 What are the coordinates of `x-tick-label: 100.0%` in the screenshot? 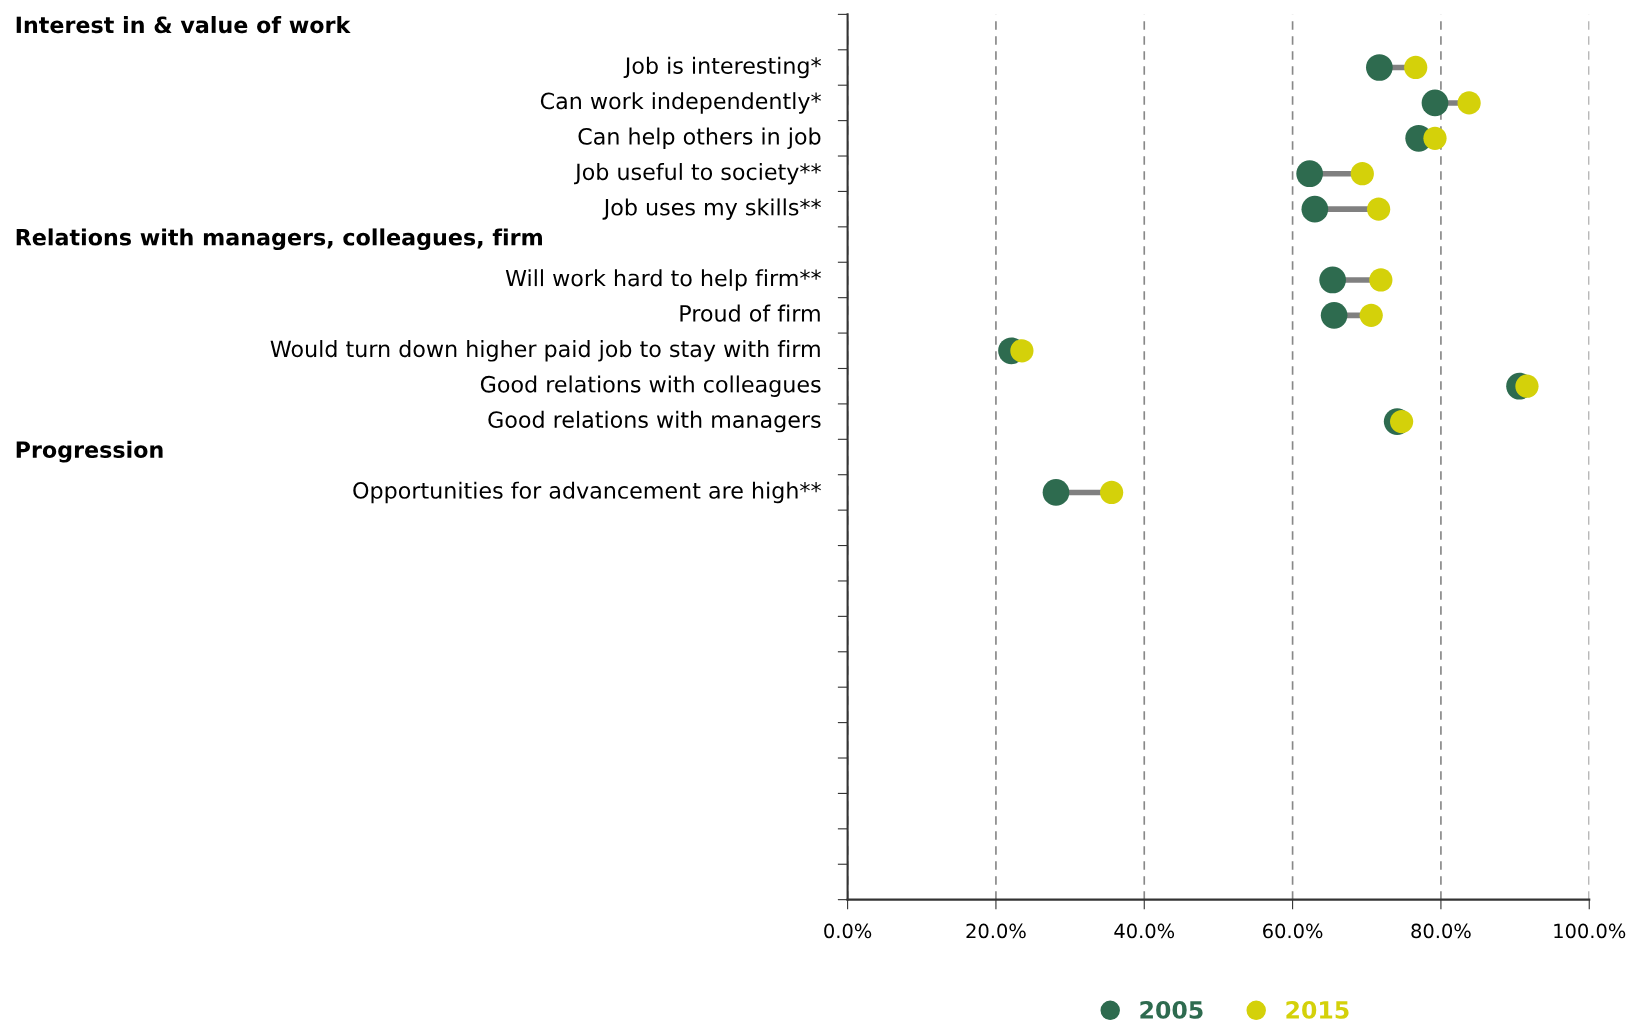 It's located at (1590, 931).